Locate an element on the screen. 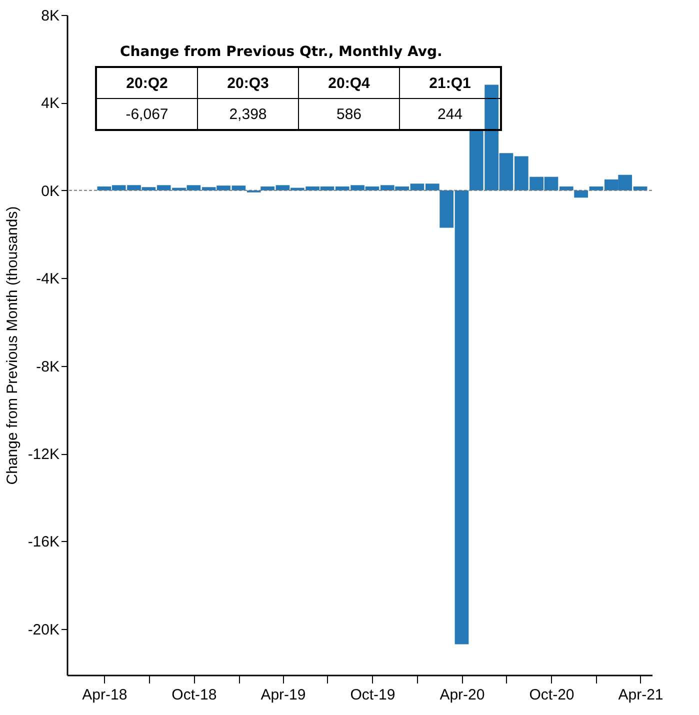 Image resolution: width=699 pixels, height=715 pixels. x-tick-label: Oct-18 is located at coordinates (194, 695).